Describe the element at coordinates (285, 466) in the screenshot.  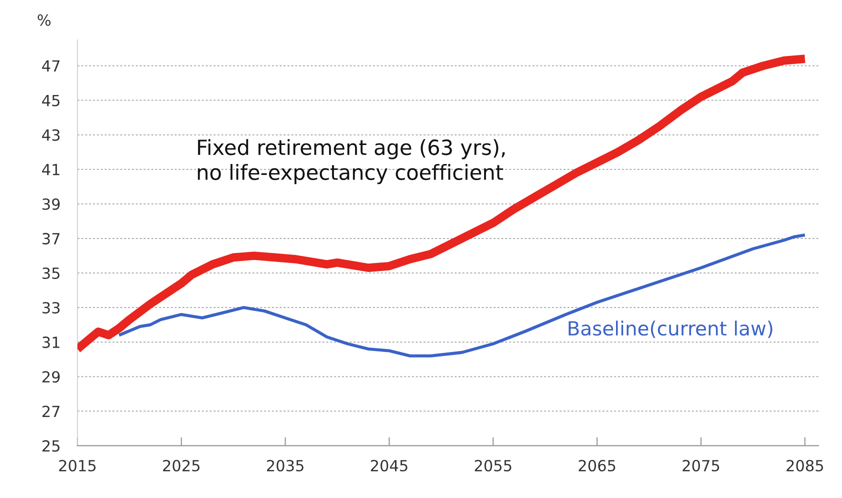
I see `x-tick-label: 2035` at that location.